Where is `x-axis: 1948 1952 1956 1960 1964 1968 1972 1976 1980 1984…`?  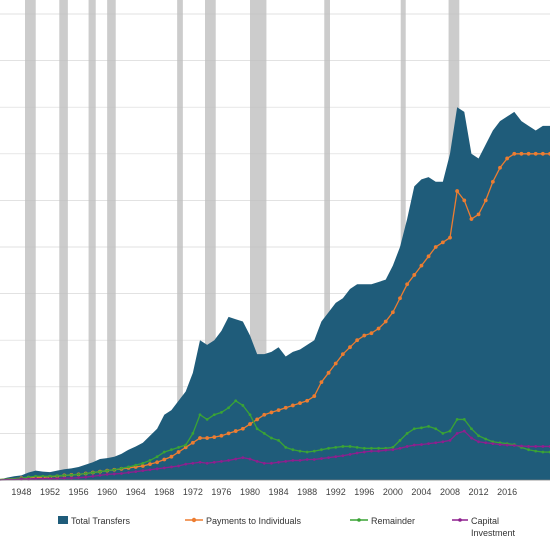
x-axis: 1948 1952 1956 1960 1964 1968 1972 1976 1980 1984… is located at coordinates (275, 488).